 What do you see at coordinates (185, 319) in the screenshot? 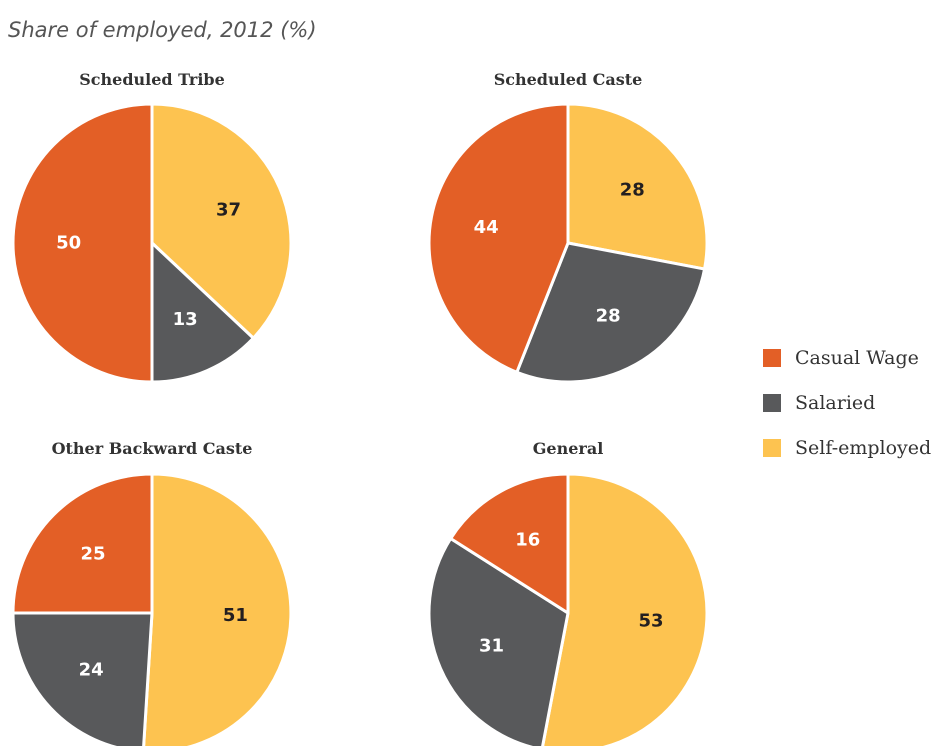
I see `slice-label-salaried: 13` at bounding box center [185, 319].